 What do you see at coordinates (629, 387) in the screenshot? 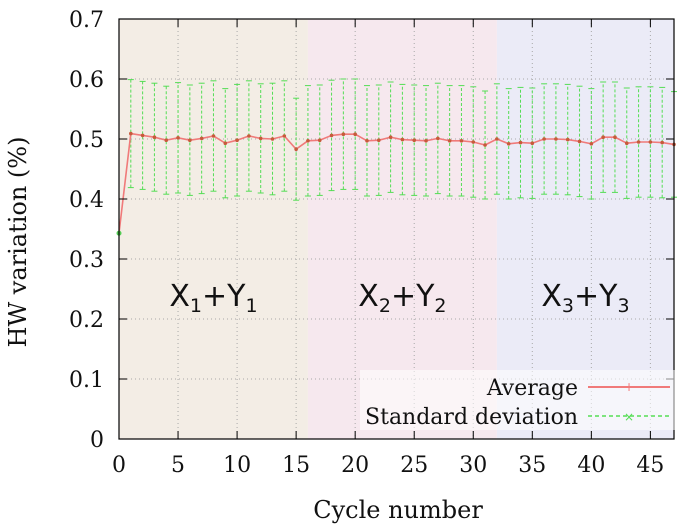
I see `legend-marker-average: +` at bounding box center [629, 387].